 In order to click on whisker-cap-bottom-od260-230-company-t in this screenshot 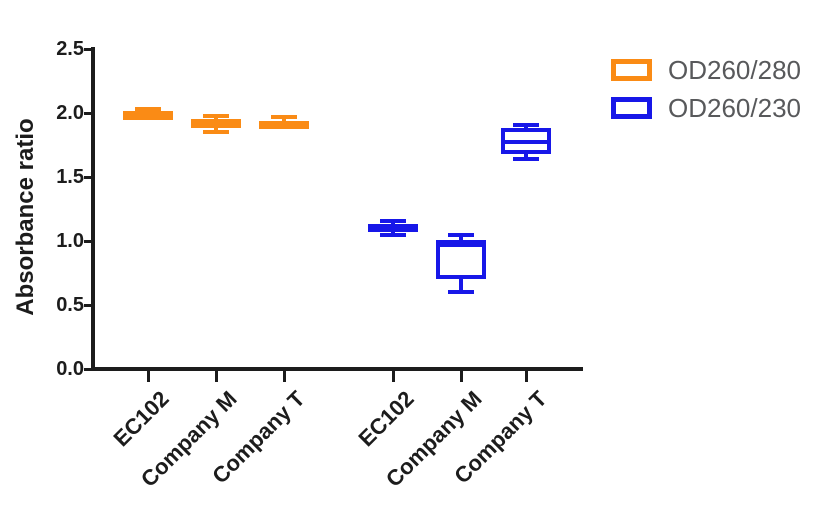, I will do `click(526, 159)`.